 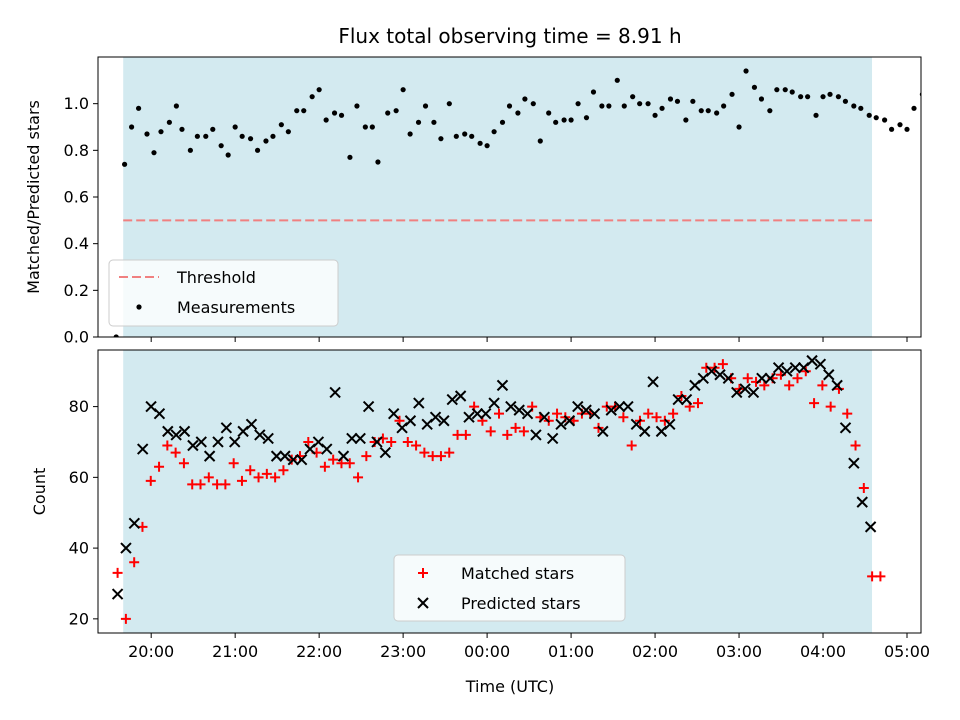 What do you see at coordinates (423, 603) in the screenshot?
I see `legend-predicted-swatch` at bounding box center [423, 603].